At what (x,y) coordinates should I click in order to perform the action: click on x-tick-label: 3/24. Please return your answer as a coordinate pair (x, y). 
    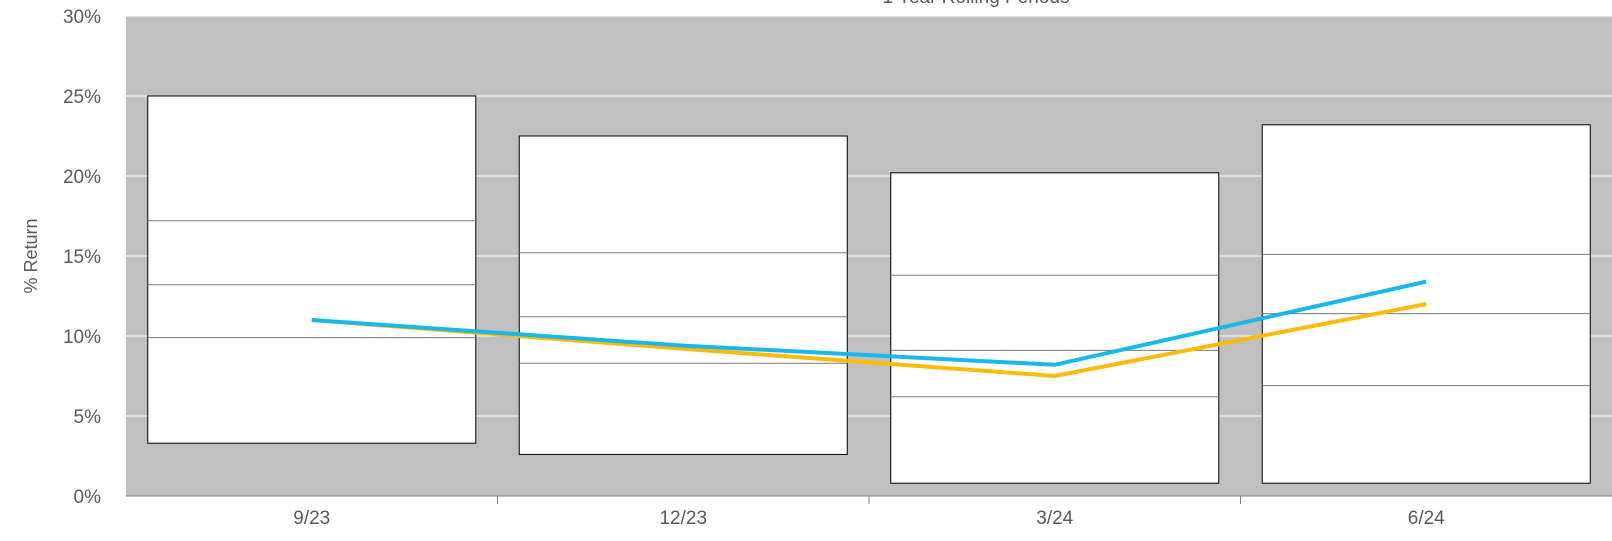
    Looking at the image, I should click on (1054, 518).